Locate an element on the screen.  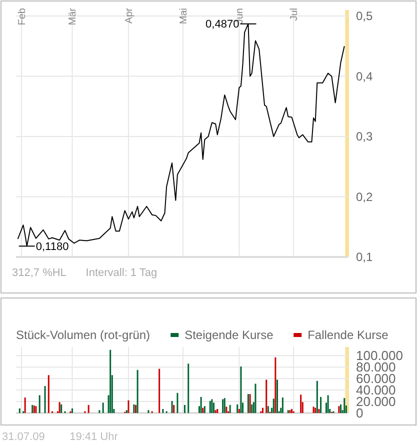
text: Intervall: 1 Tag is located at coordinates (122, 273).